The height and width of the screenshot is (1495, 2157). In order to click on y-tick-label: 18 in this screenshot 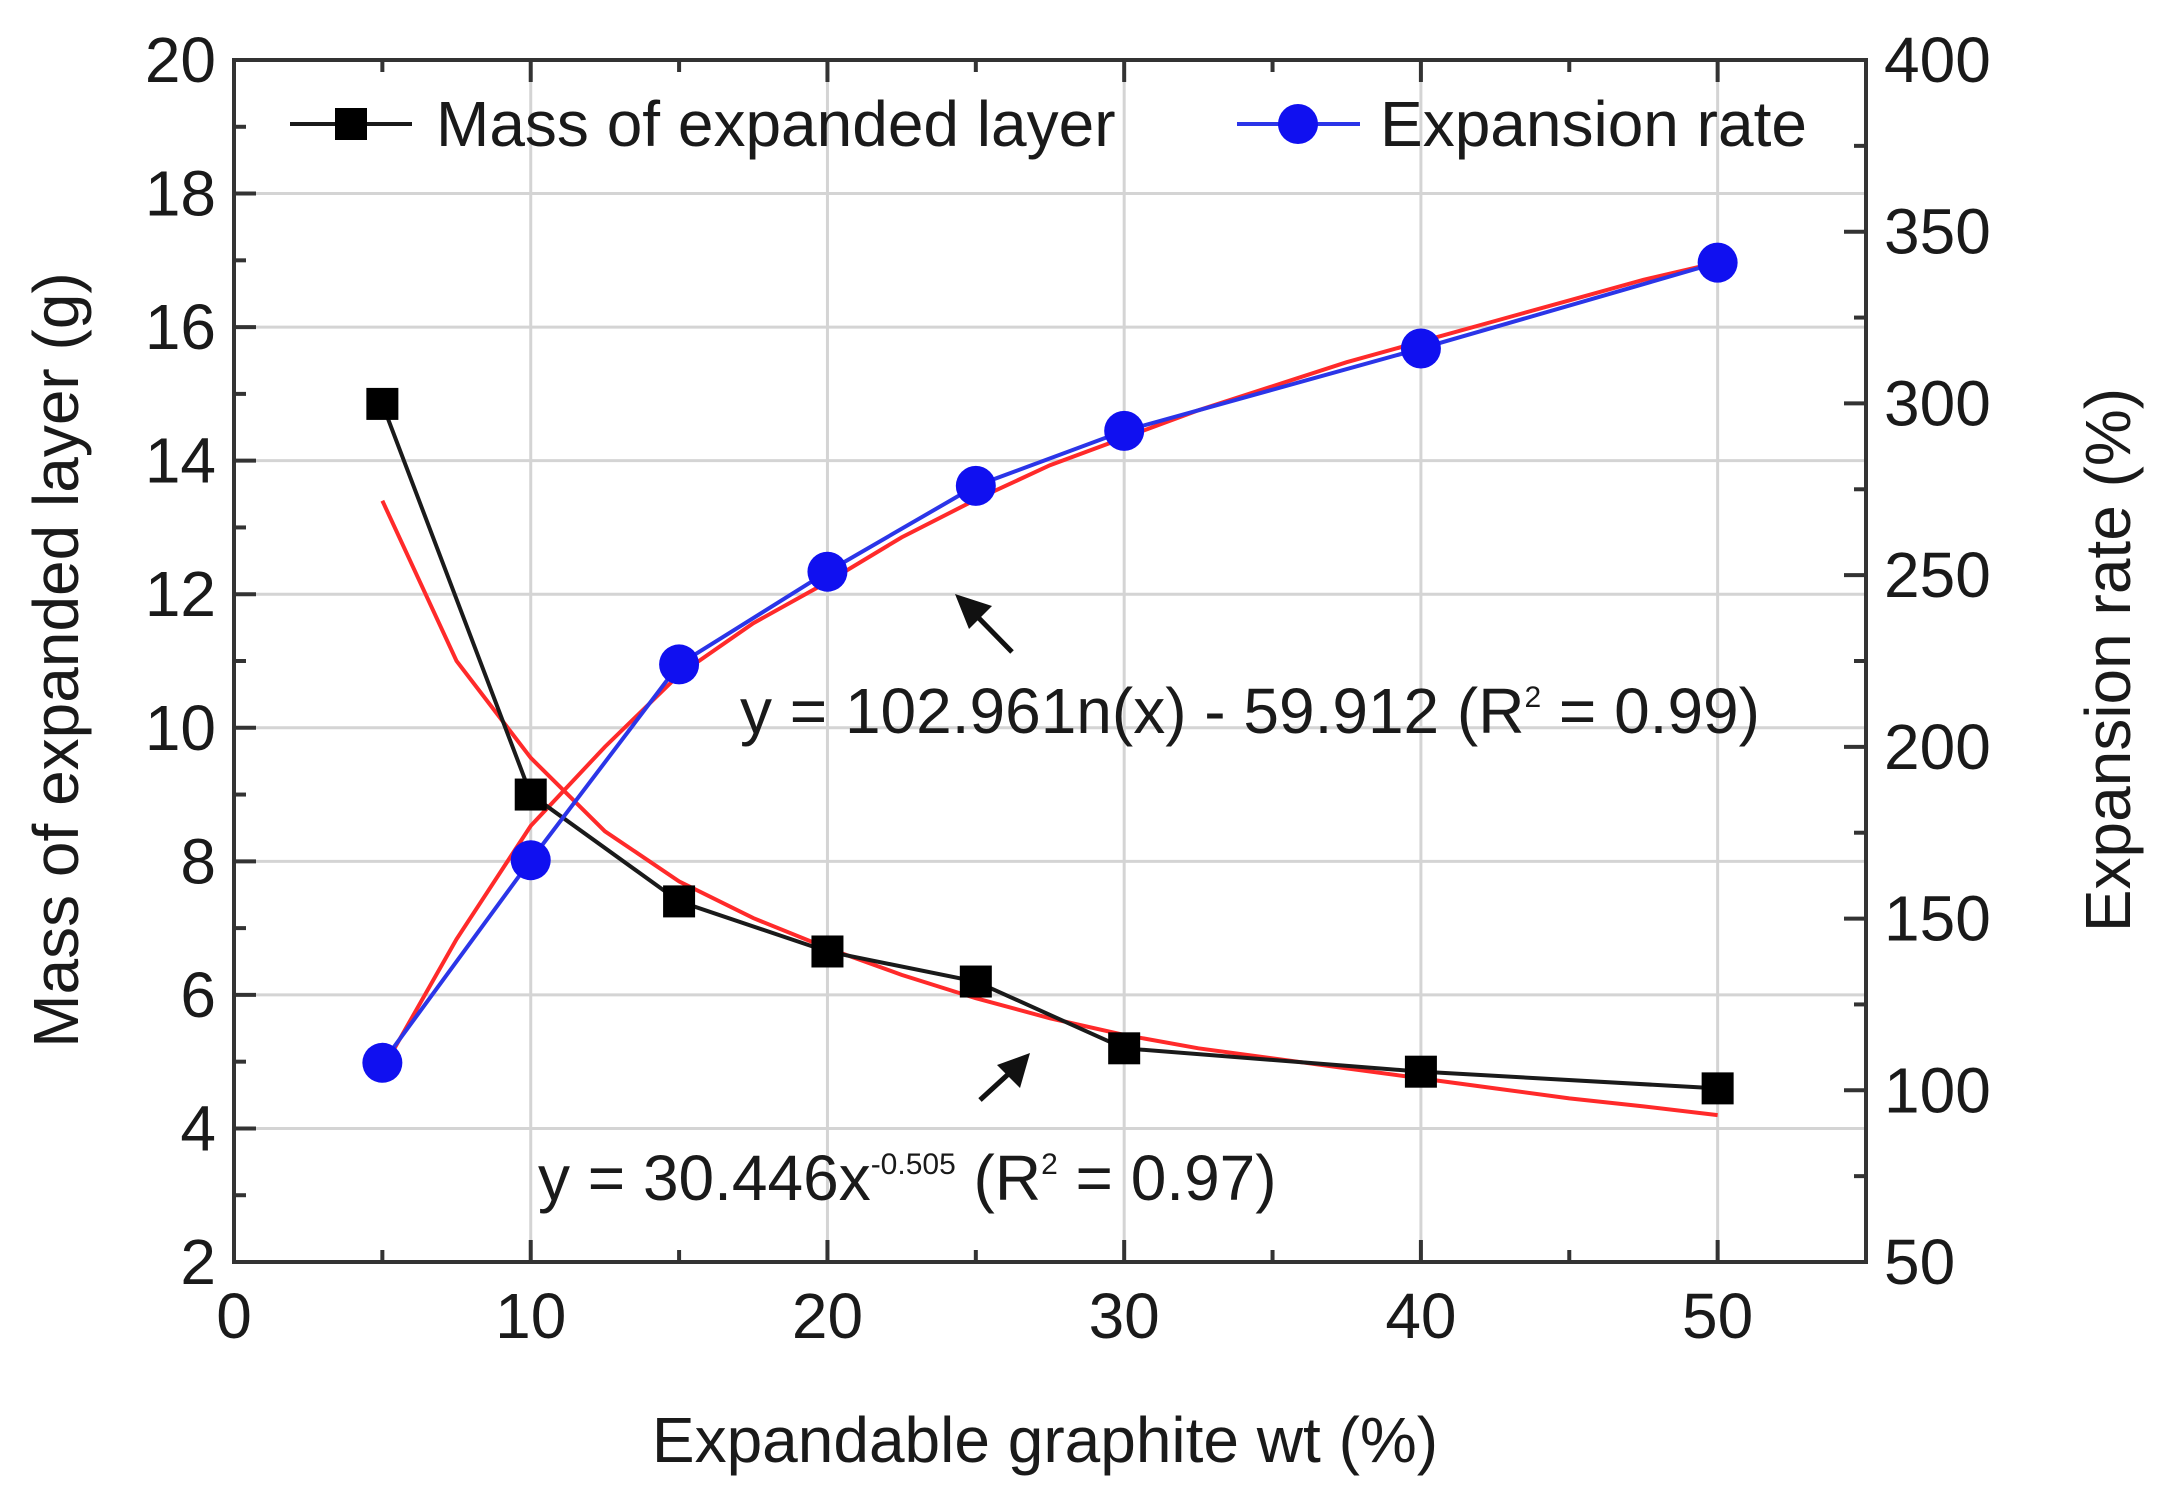, I will do `click(180, 194)`.